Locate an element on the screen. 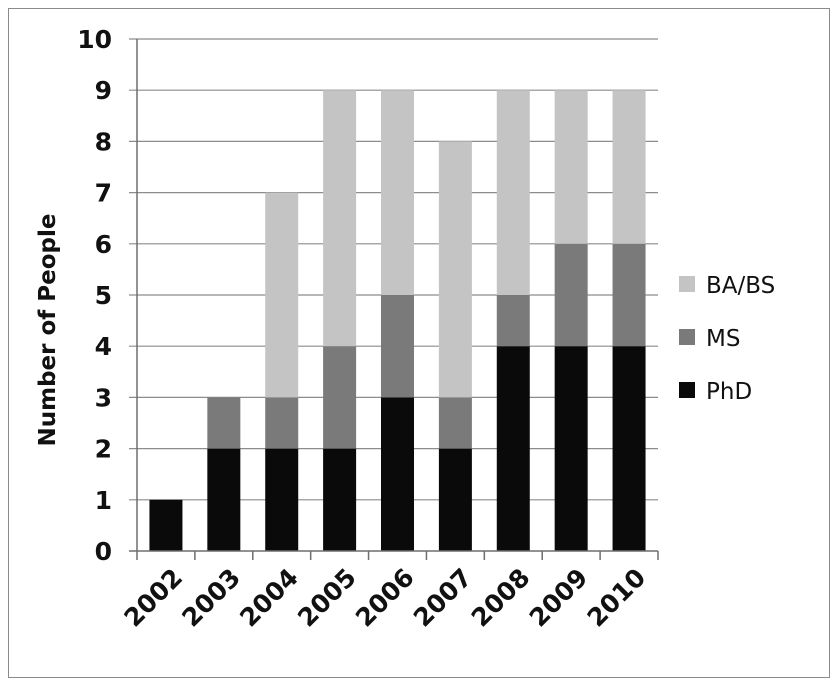 The height and width of the screenshot is (688, 839). bar-ba-bs-2010 is located at coordinates (629, 167).